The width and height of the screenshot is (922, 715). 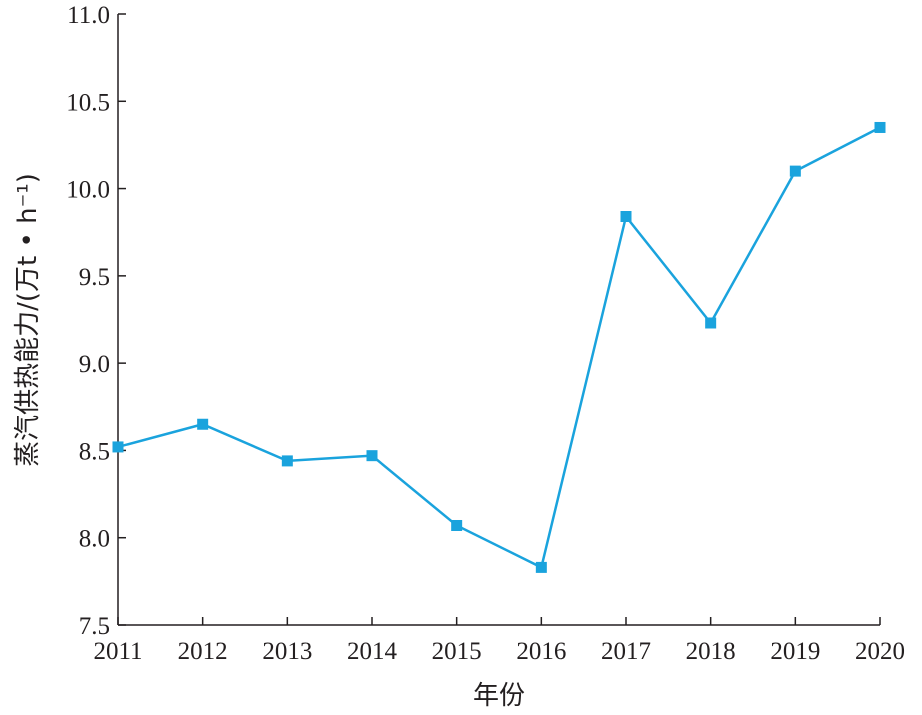 I want to click on x-tick-label: 2020, so click(x=880, y=651).